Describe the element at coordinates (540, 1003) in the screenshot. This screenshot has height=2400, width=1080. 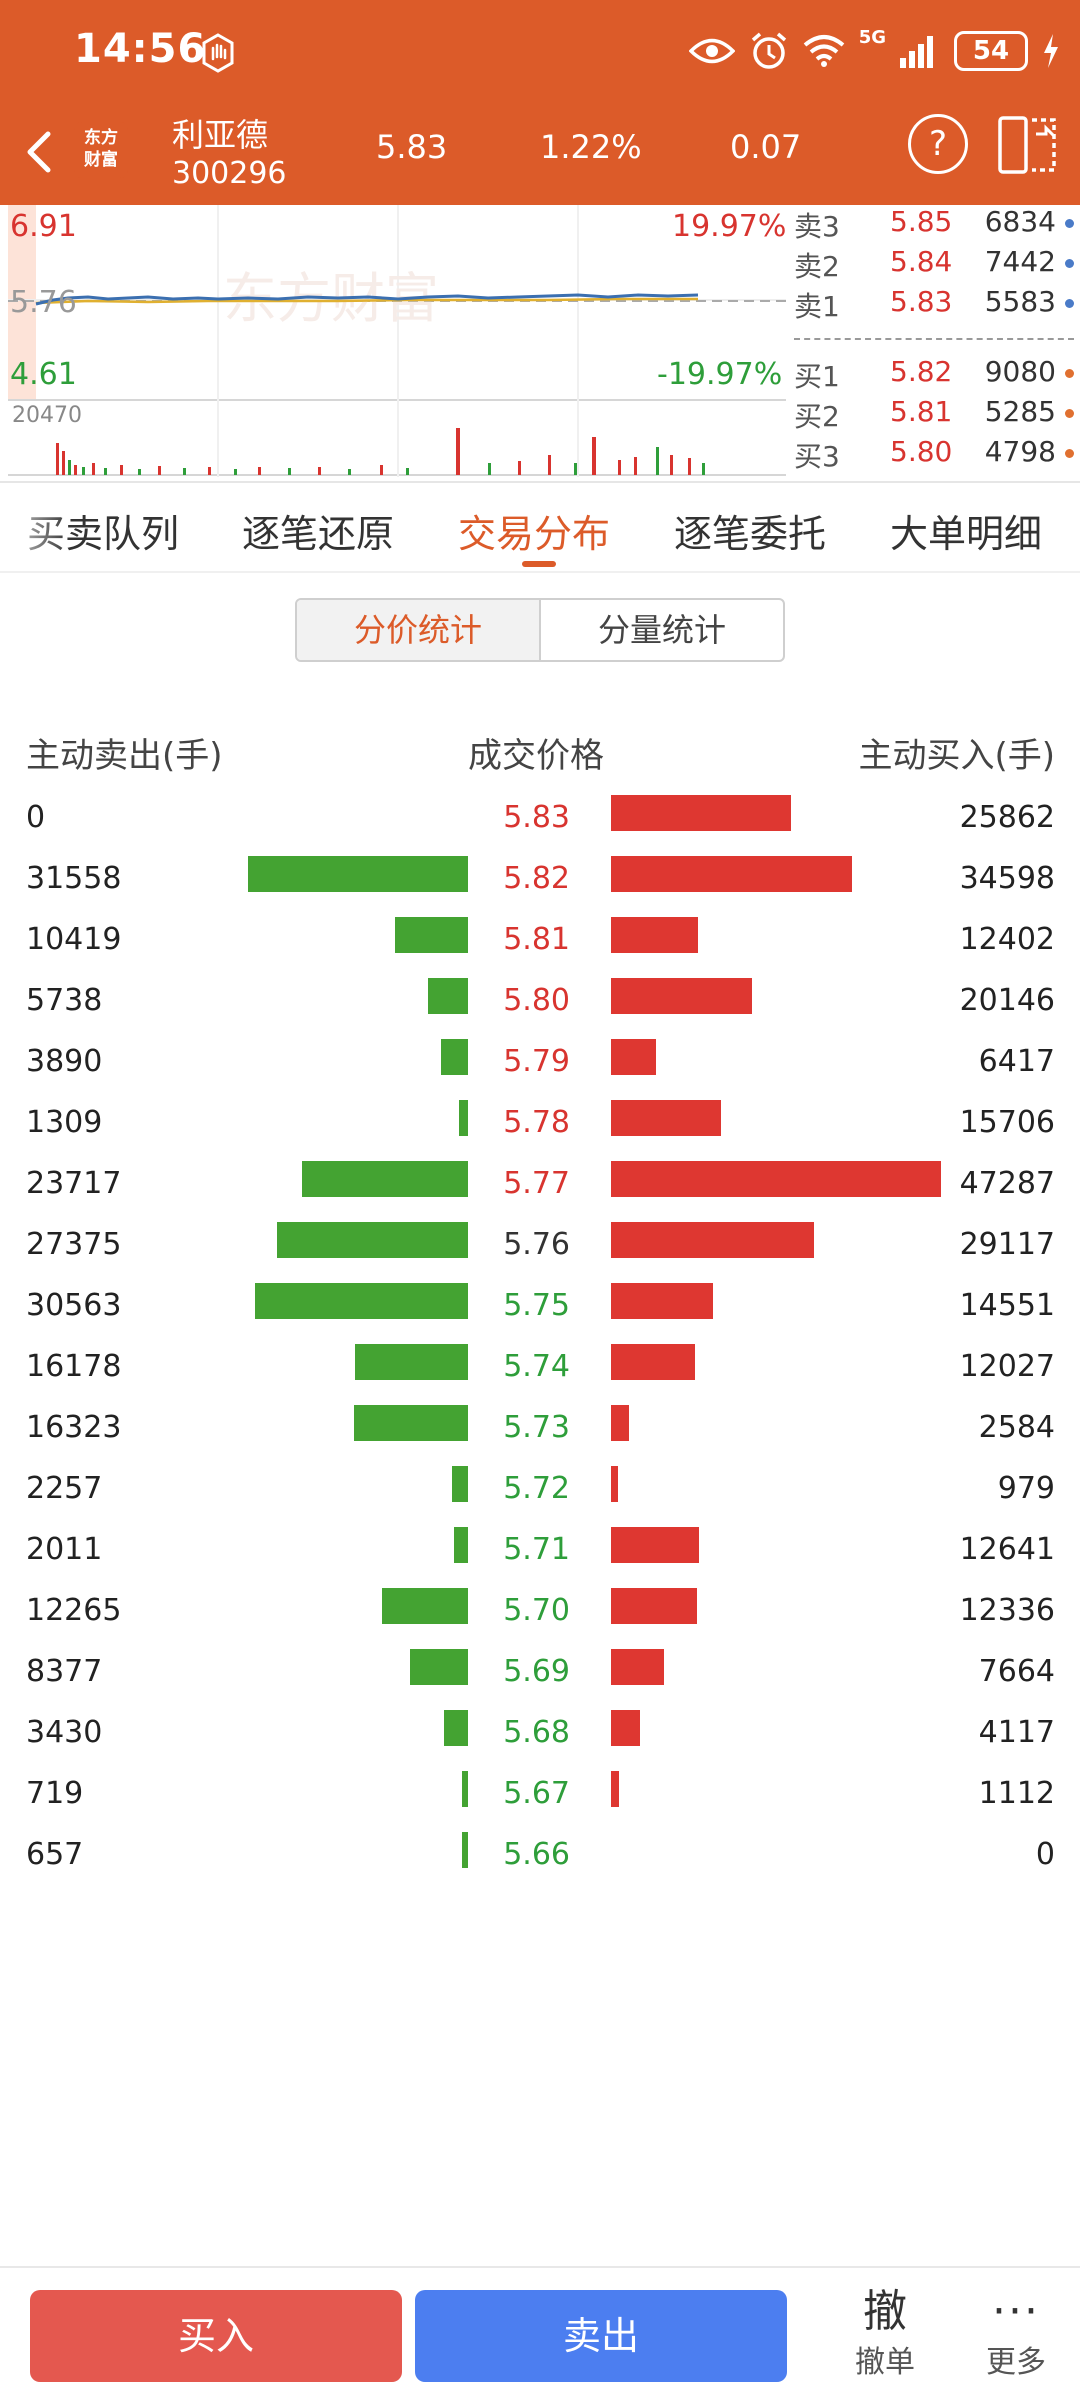
I see `distribution-row: 5738 5.80 20146` at that location.